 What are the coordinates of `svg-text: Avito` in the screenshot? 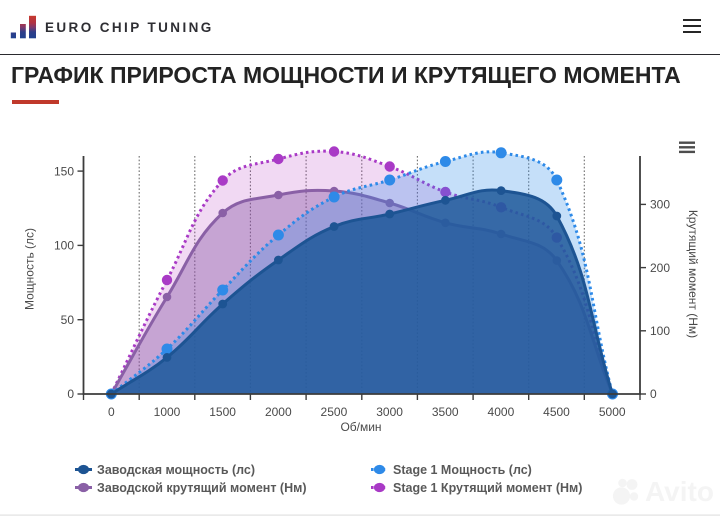 It's located at (679, 491).